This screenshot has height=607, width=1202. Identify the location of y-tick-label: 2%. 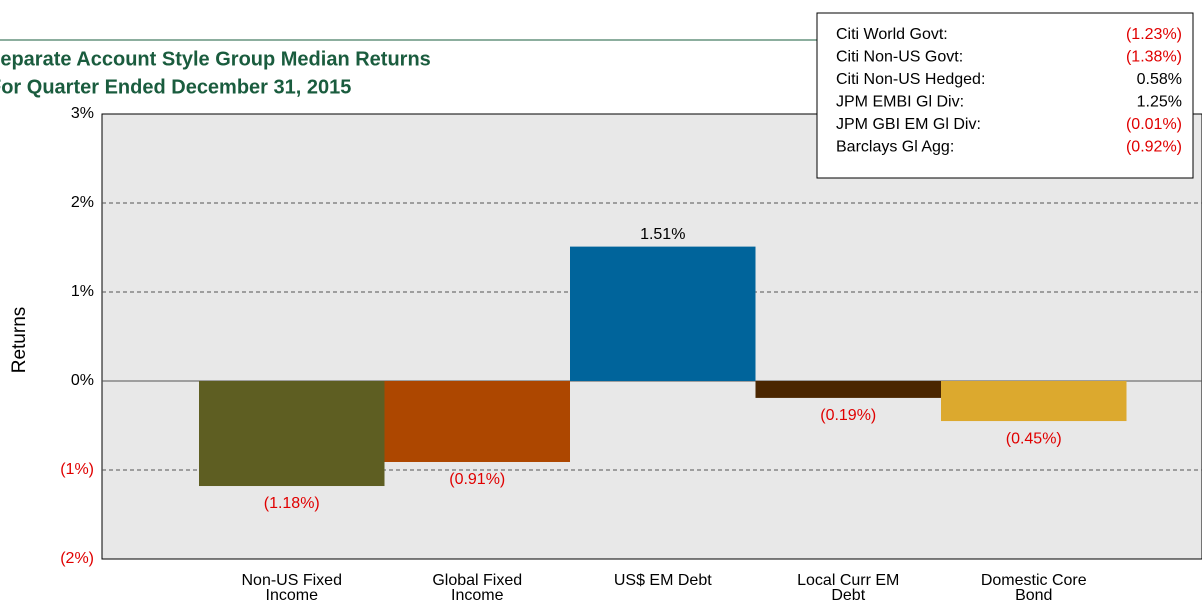
(82, 202).